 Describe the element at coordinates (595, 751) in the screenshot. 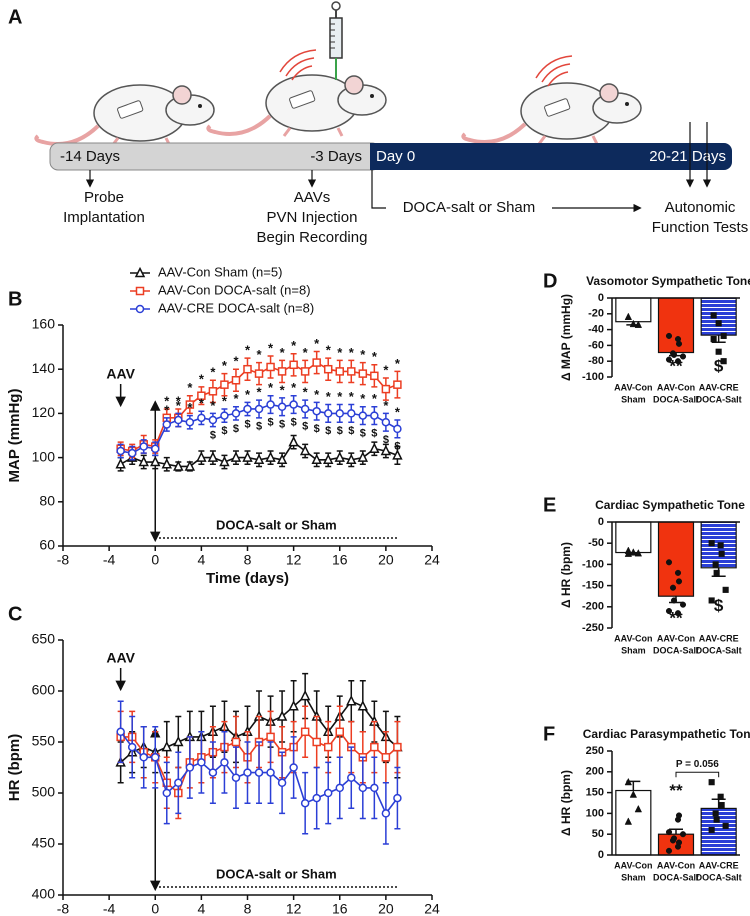

I see `y-tick-label: 250` at that location.